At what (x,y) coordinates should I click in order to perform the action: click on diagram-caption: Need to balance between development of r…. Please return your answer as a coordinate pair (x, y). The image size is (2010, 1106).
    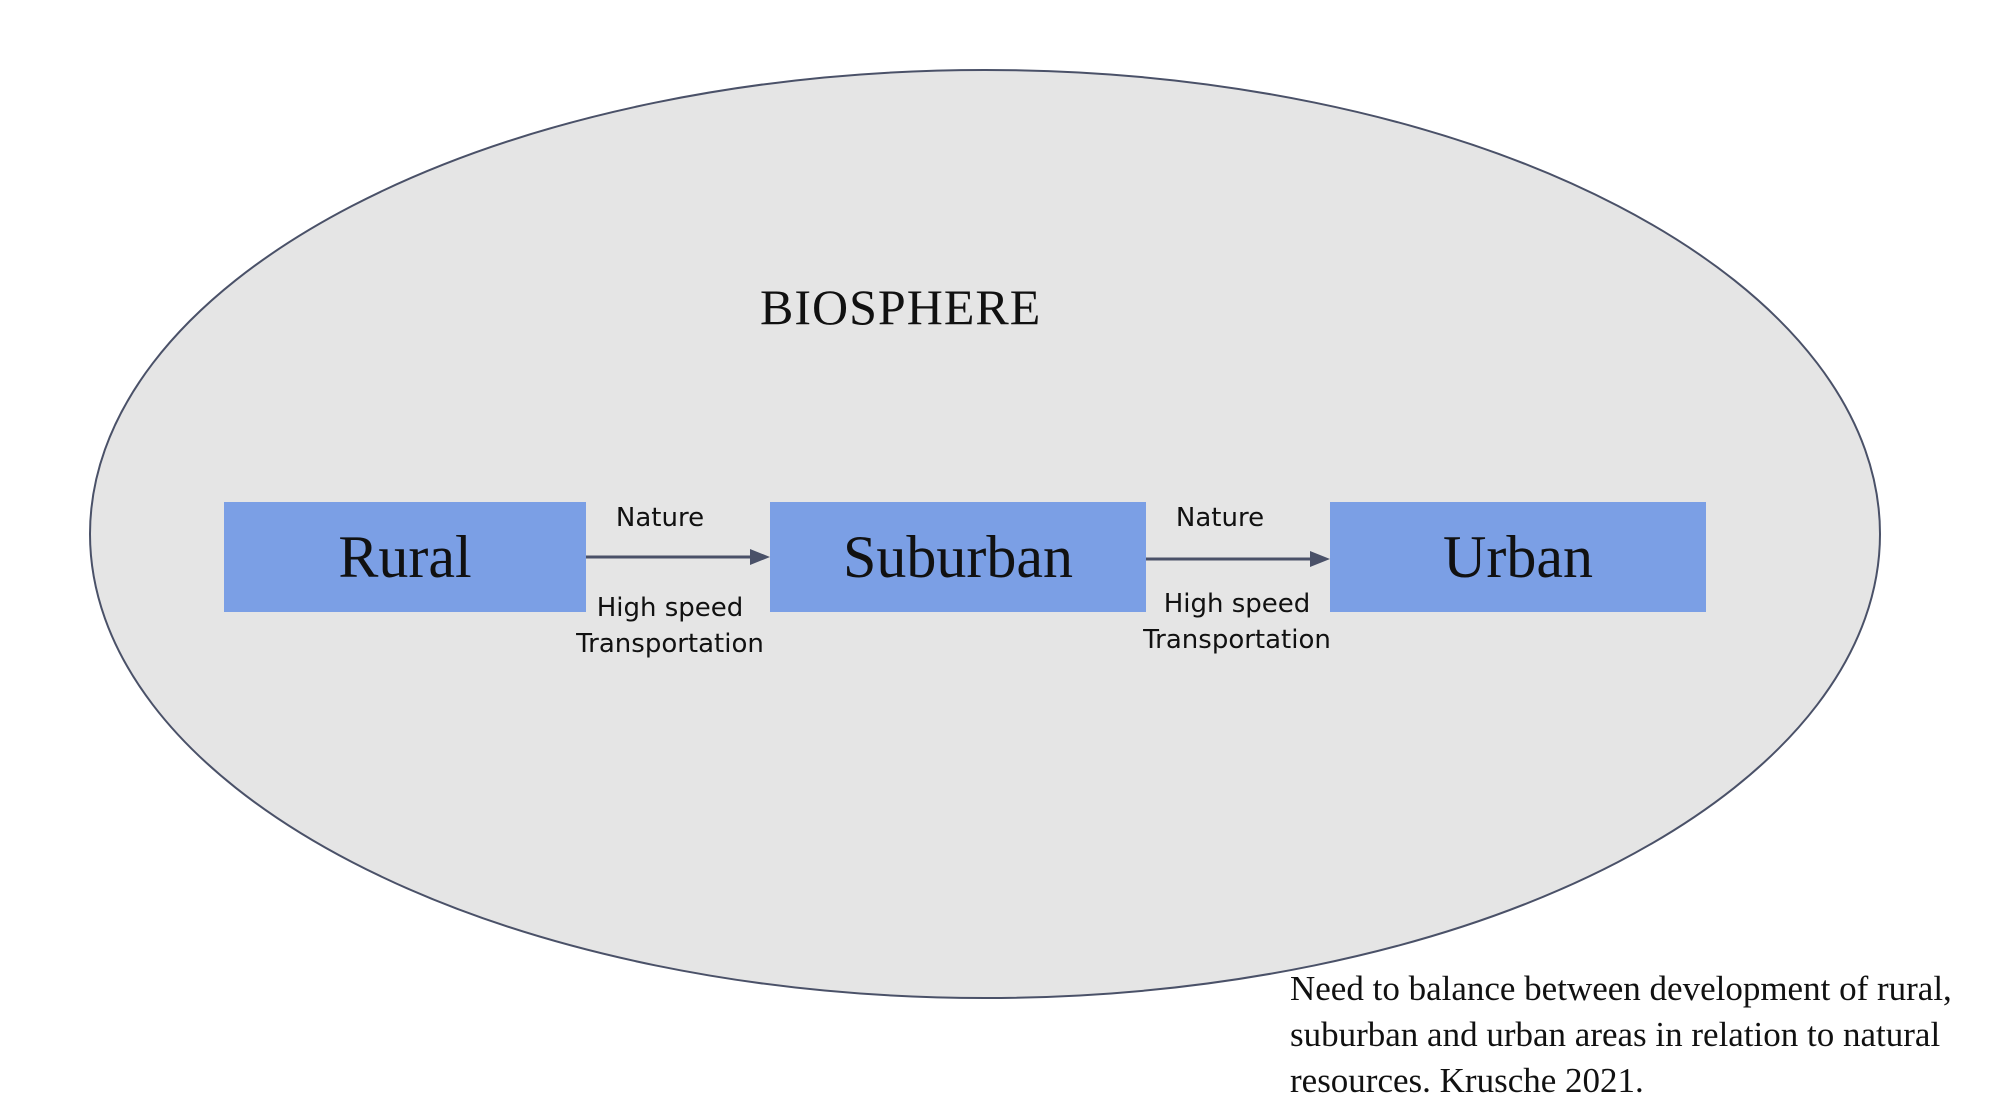
    Looking at the image, I should click on (1647, 1035).